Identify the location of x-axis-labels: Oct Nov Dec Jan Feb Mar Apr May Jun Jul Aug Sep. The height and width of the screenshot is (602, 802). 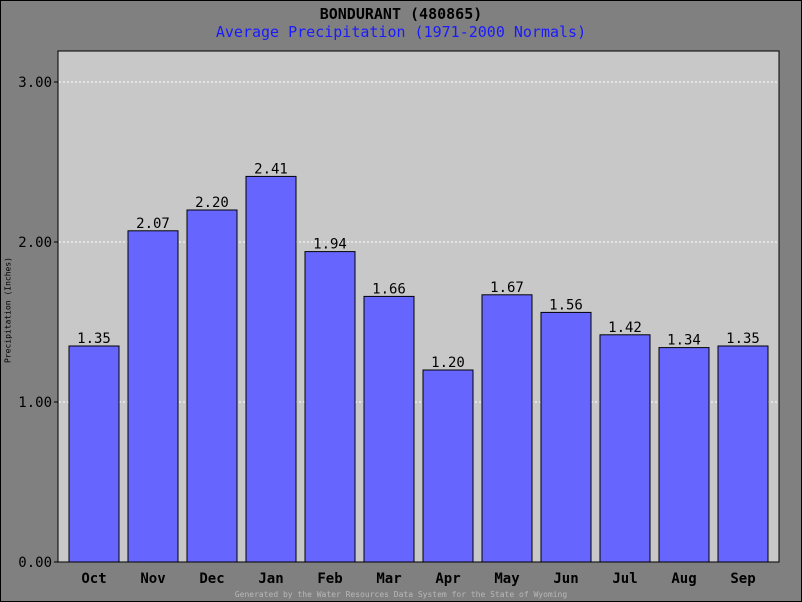
(418, 579).